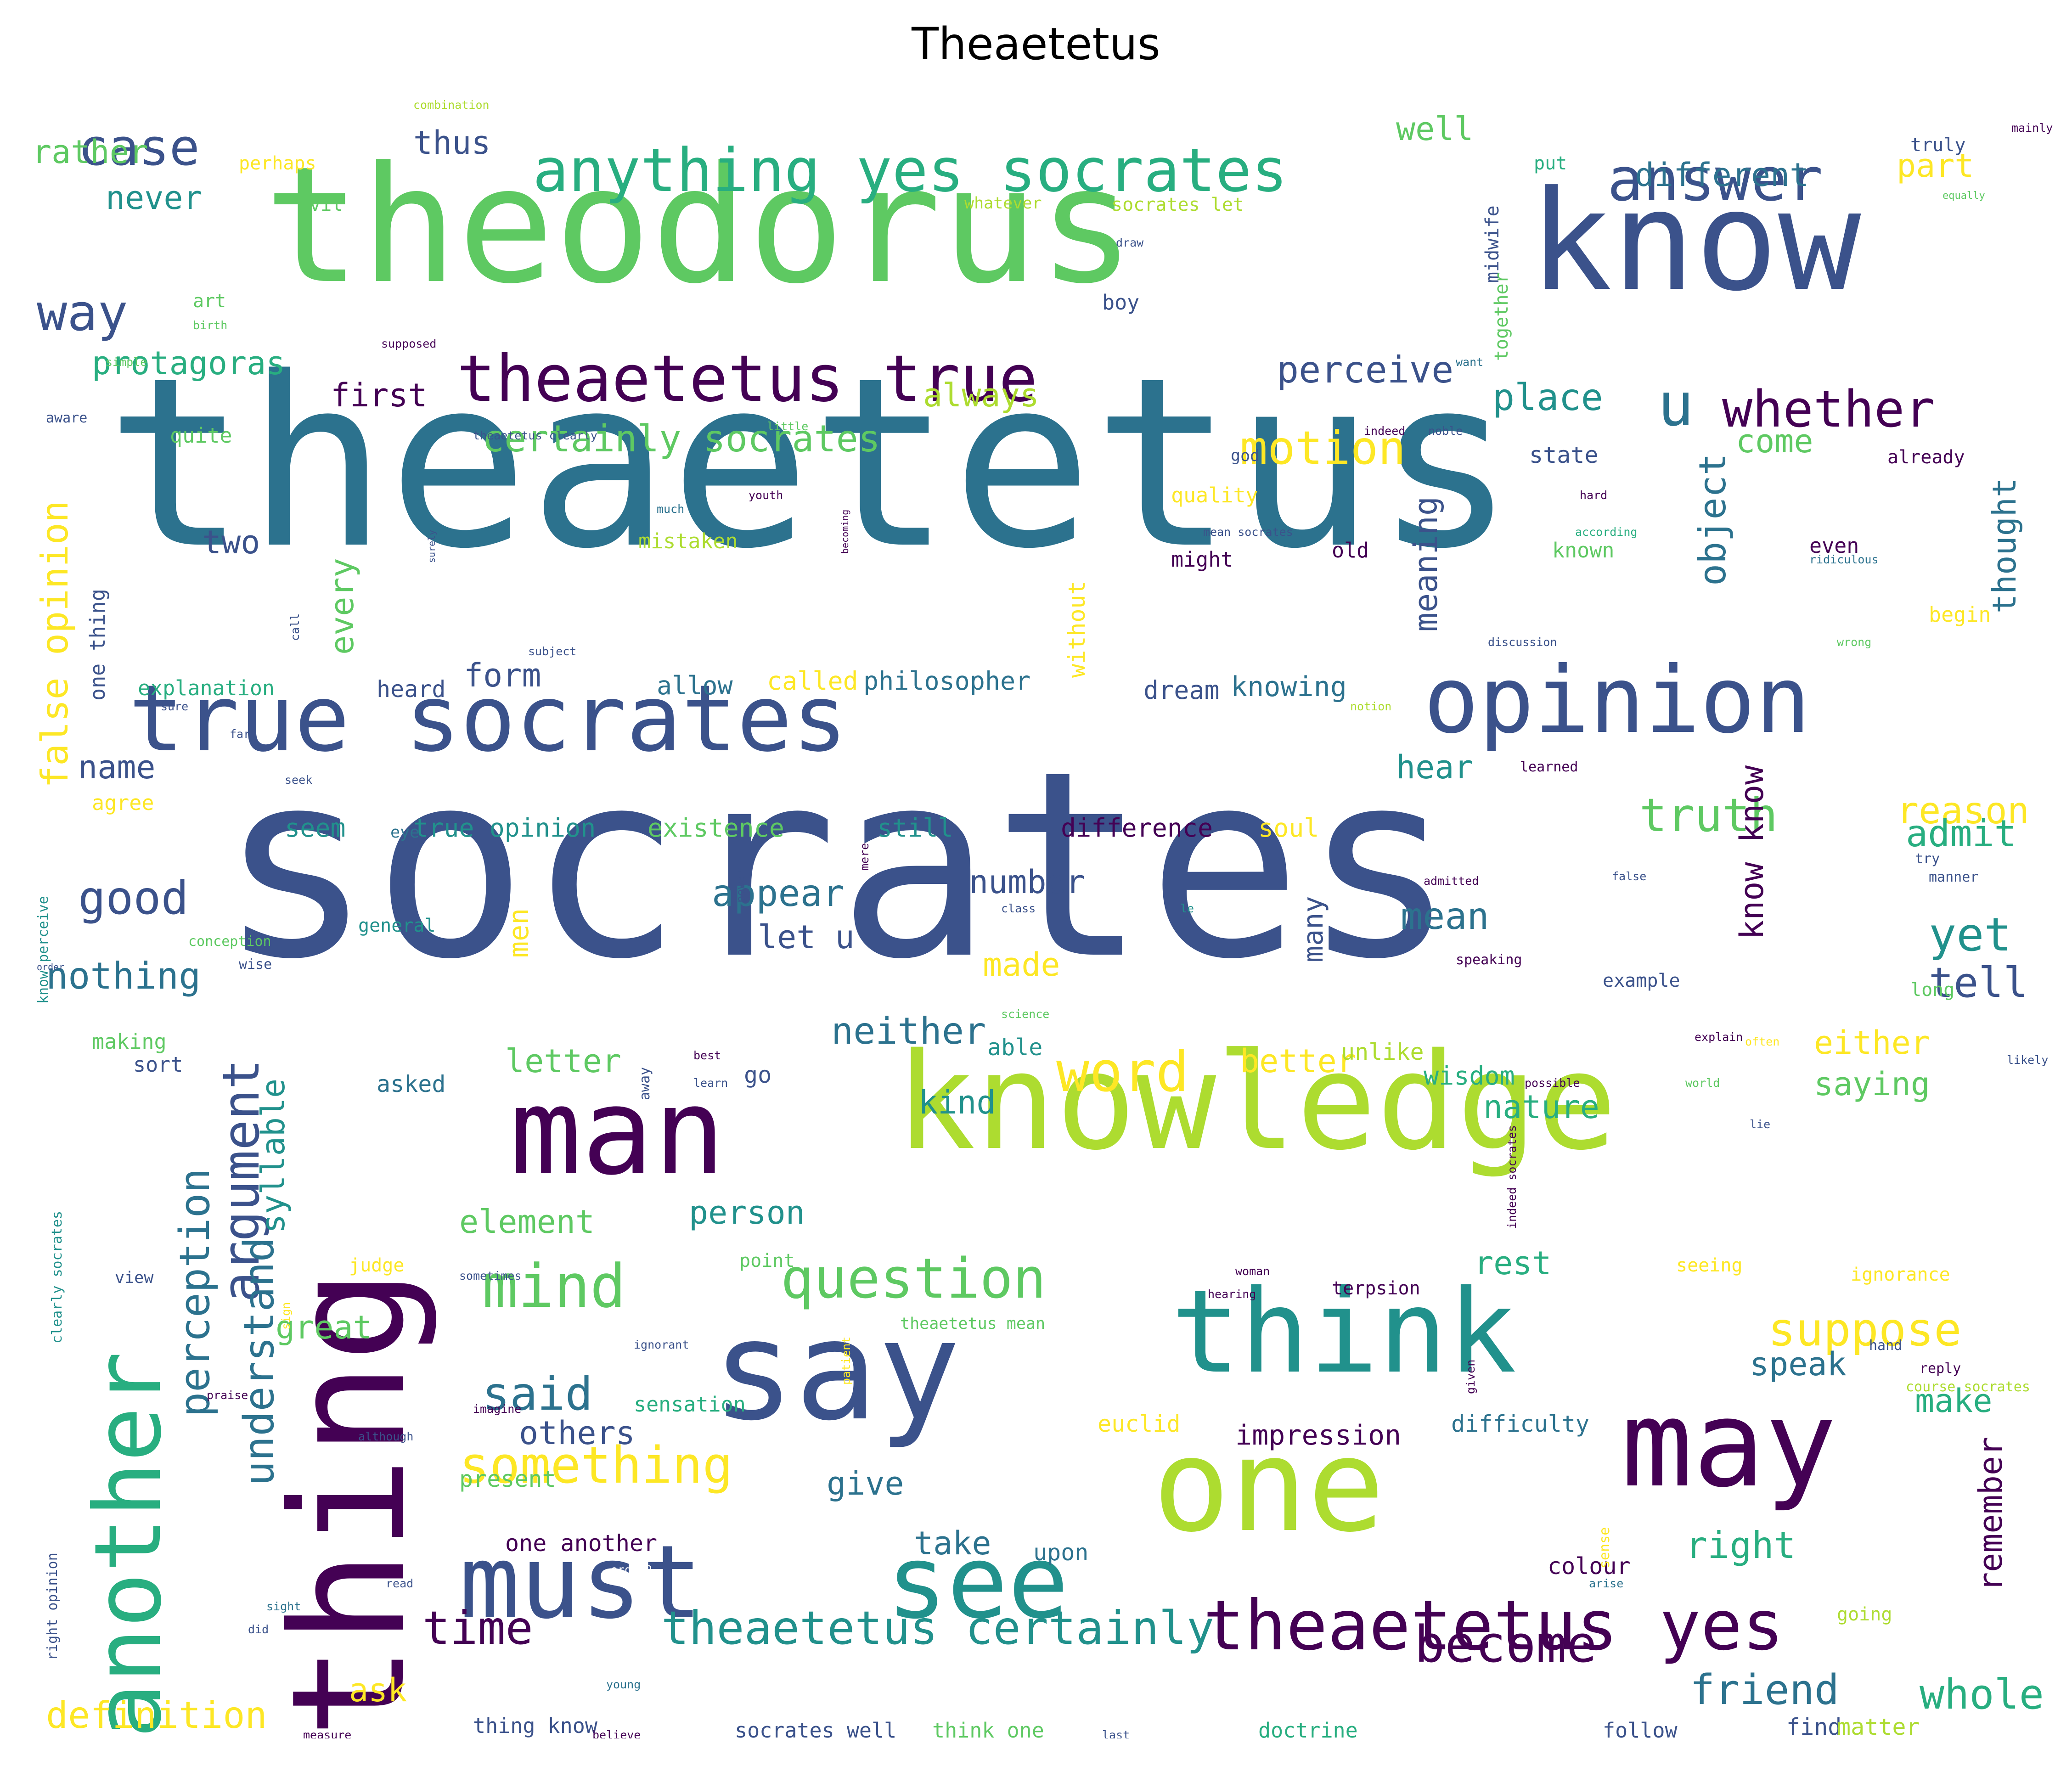 The height and width of the screenshot is (1777, 2072). What do you see at coordinates (1715, 179) in the screenshot?
I see `cloud-word: answer` at bounding box center [1715, 179].